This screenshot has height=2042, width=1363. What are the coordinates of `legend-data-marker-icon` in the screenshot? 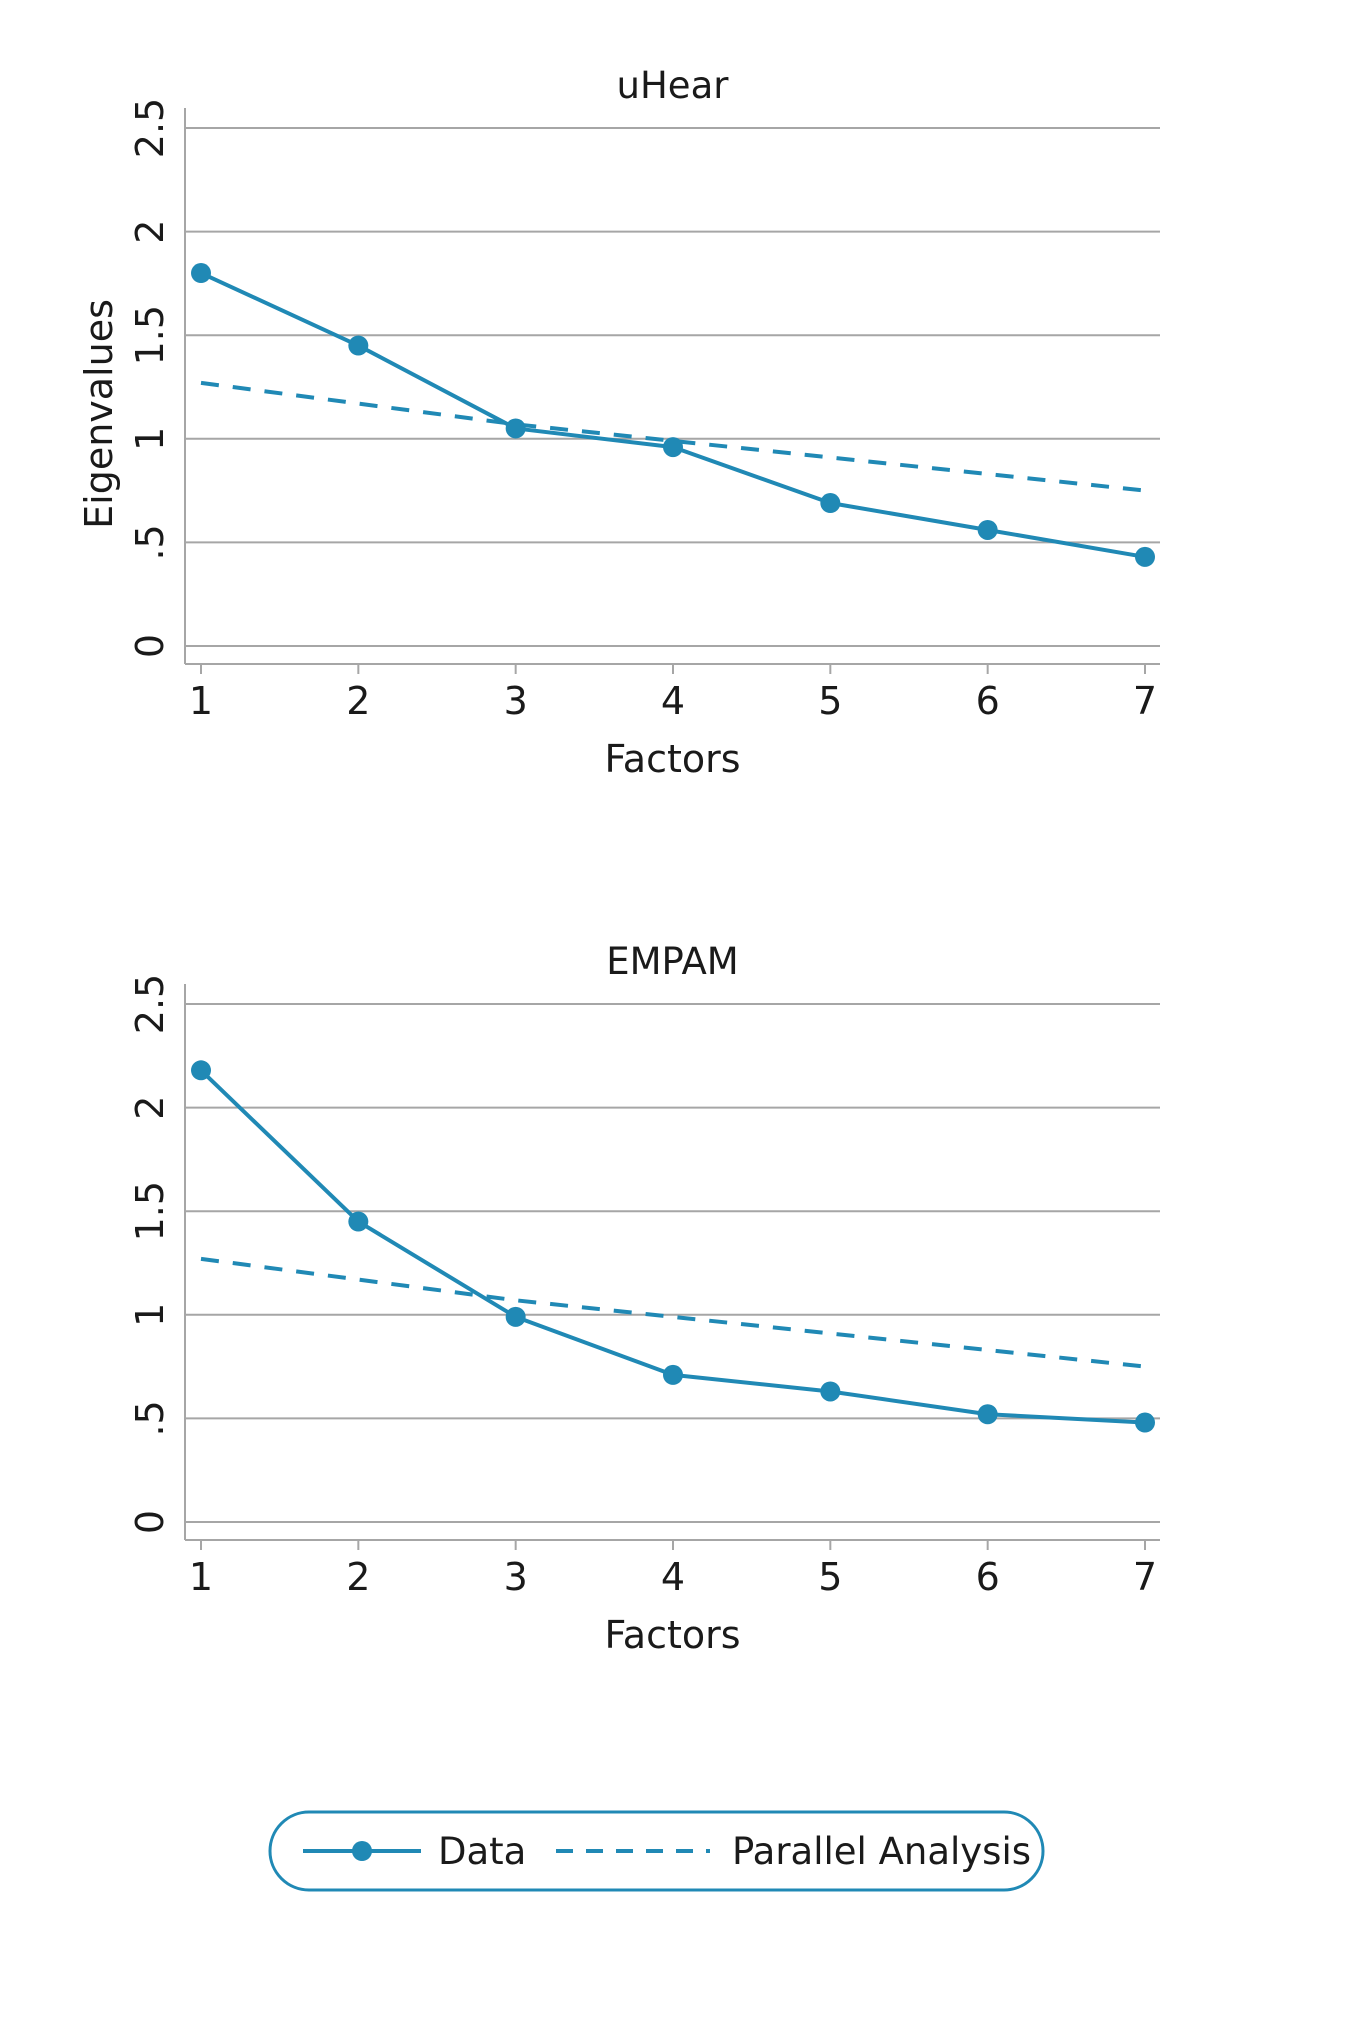 It's located at (362, 1851).